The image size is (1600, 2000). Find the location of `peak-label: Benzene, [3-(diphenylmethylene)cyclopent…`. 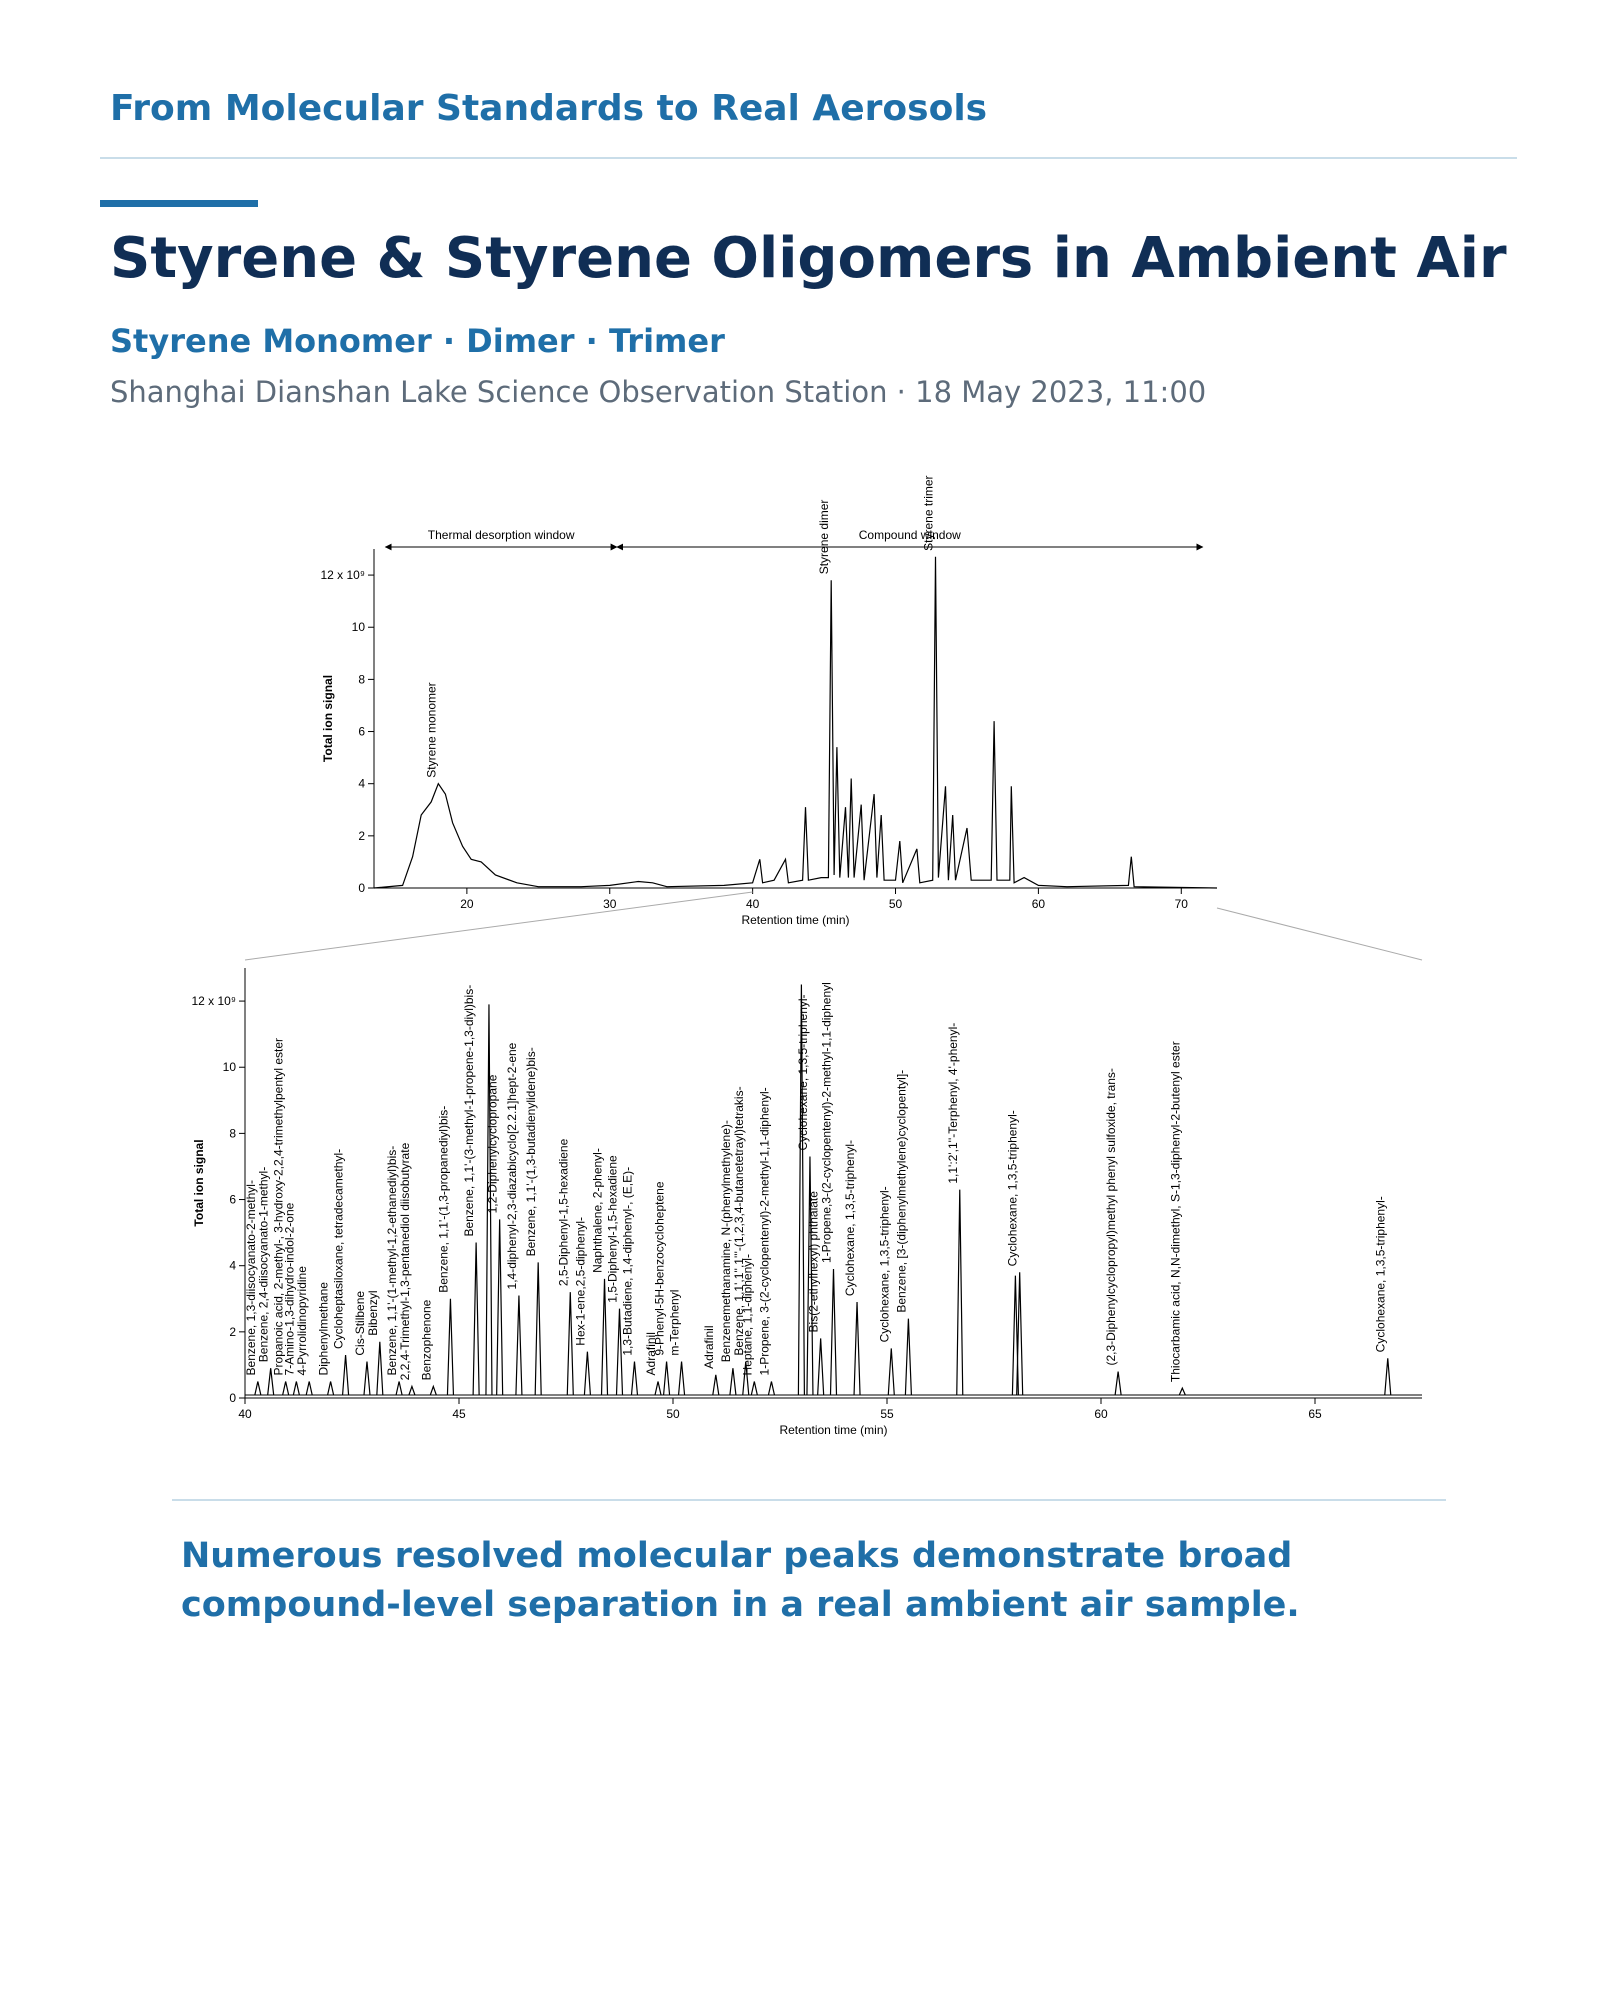

peak-label: Benzene, [3-(diphenylmethylene)cyclopent… is located at coordinates (901, 1191).